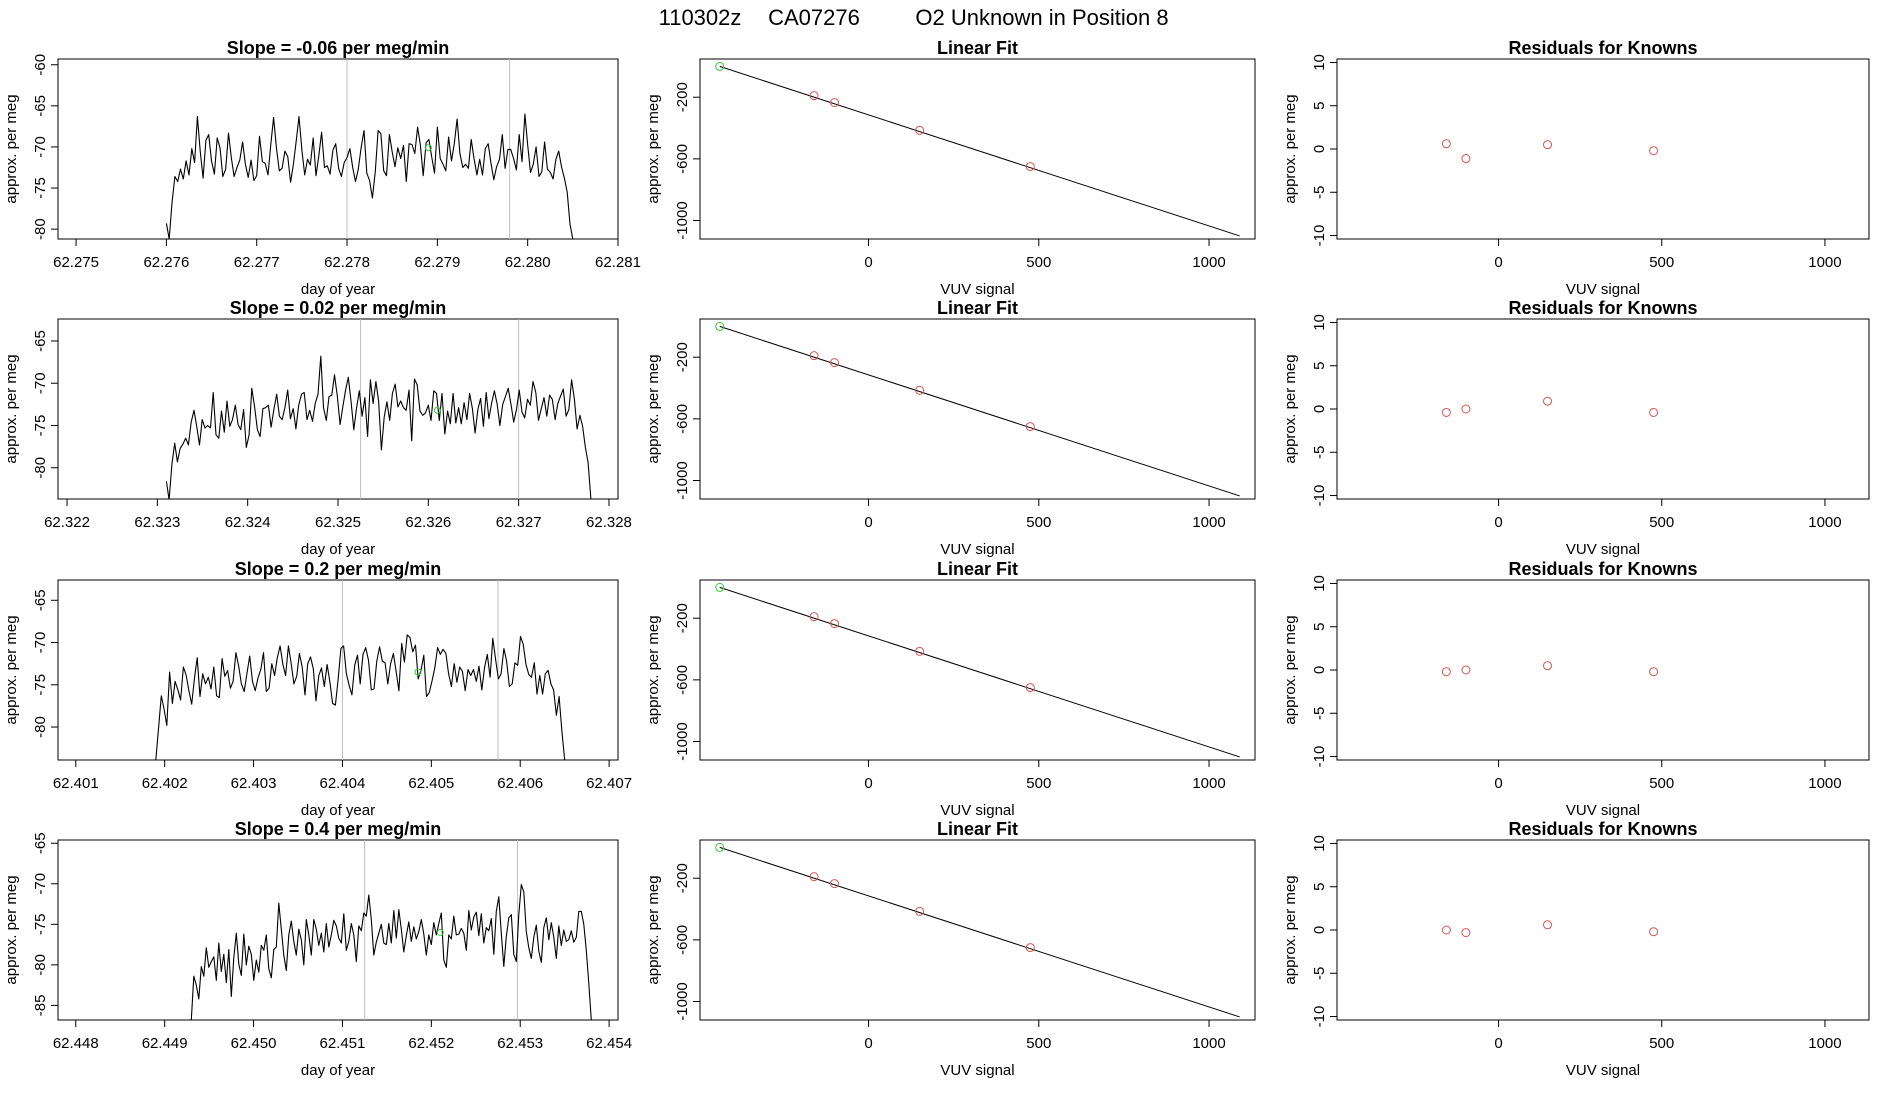 This screenshot has width=1900, height=1100. Describe the element at coordinates (254, 783) in the screenshot. I see `x-tick-label: 62.403` at that location.